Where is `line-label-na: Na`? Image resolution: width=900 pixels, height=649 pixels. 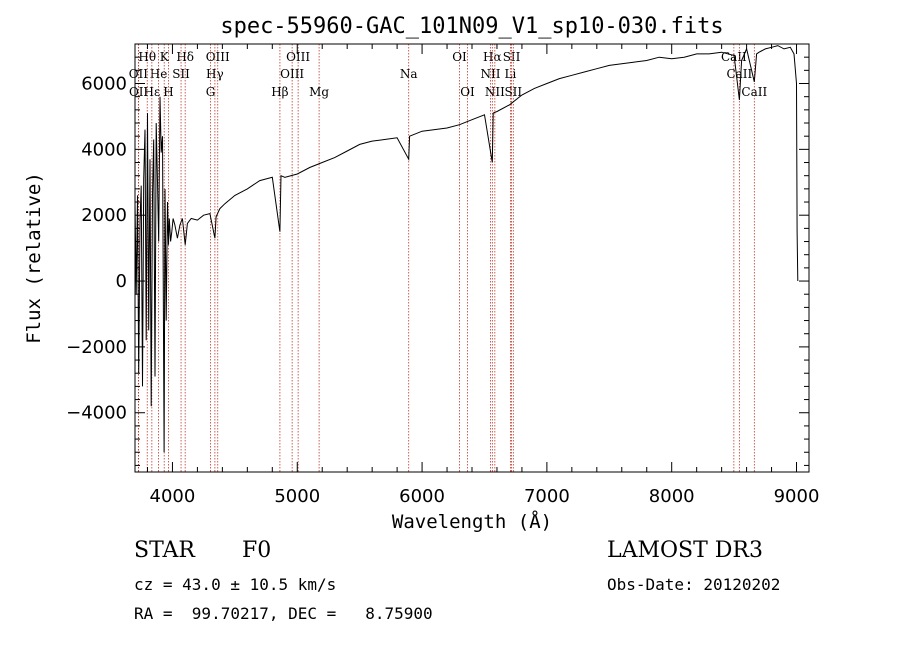 line-label-na: Na is located at coordinates (409, 74).